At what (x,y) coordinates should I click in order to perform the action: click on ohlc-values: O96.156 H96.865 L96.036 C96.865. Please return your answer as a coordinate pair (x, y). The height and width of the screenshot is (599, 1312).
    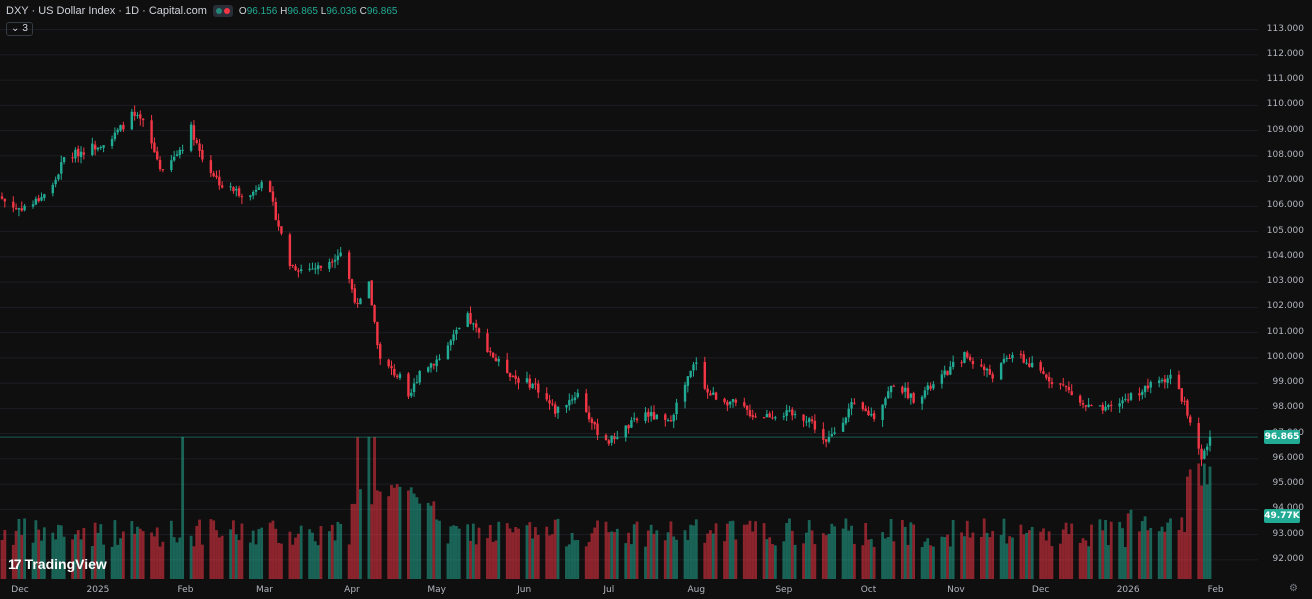
    Looking at the image, I should click on (318, 11).